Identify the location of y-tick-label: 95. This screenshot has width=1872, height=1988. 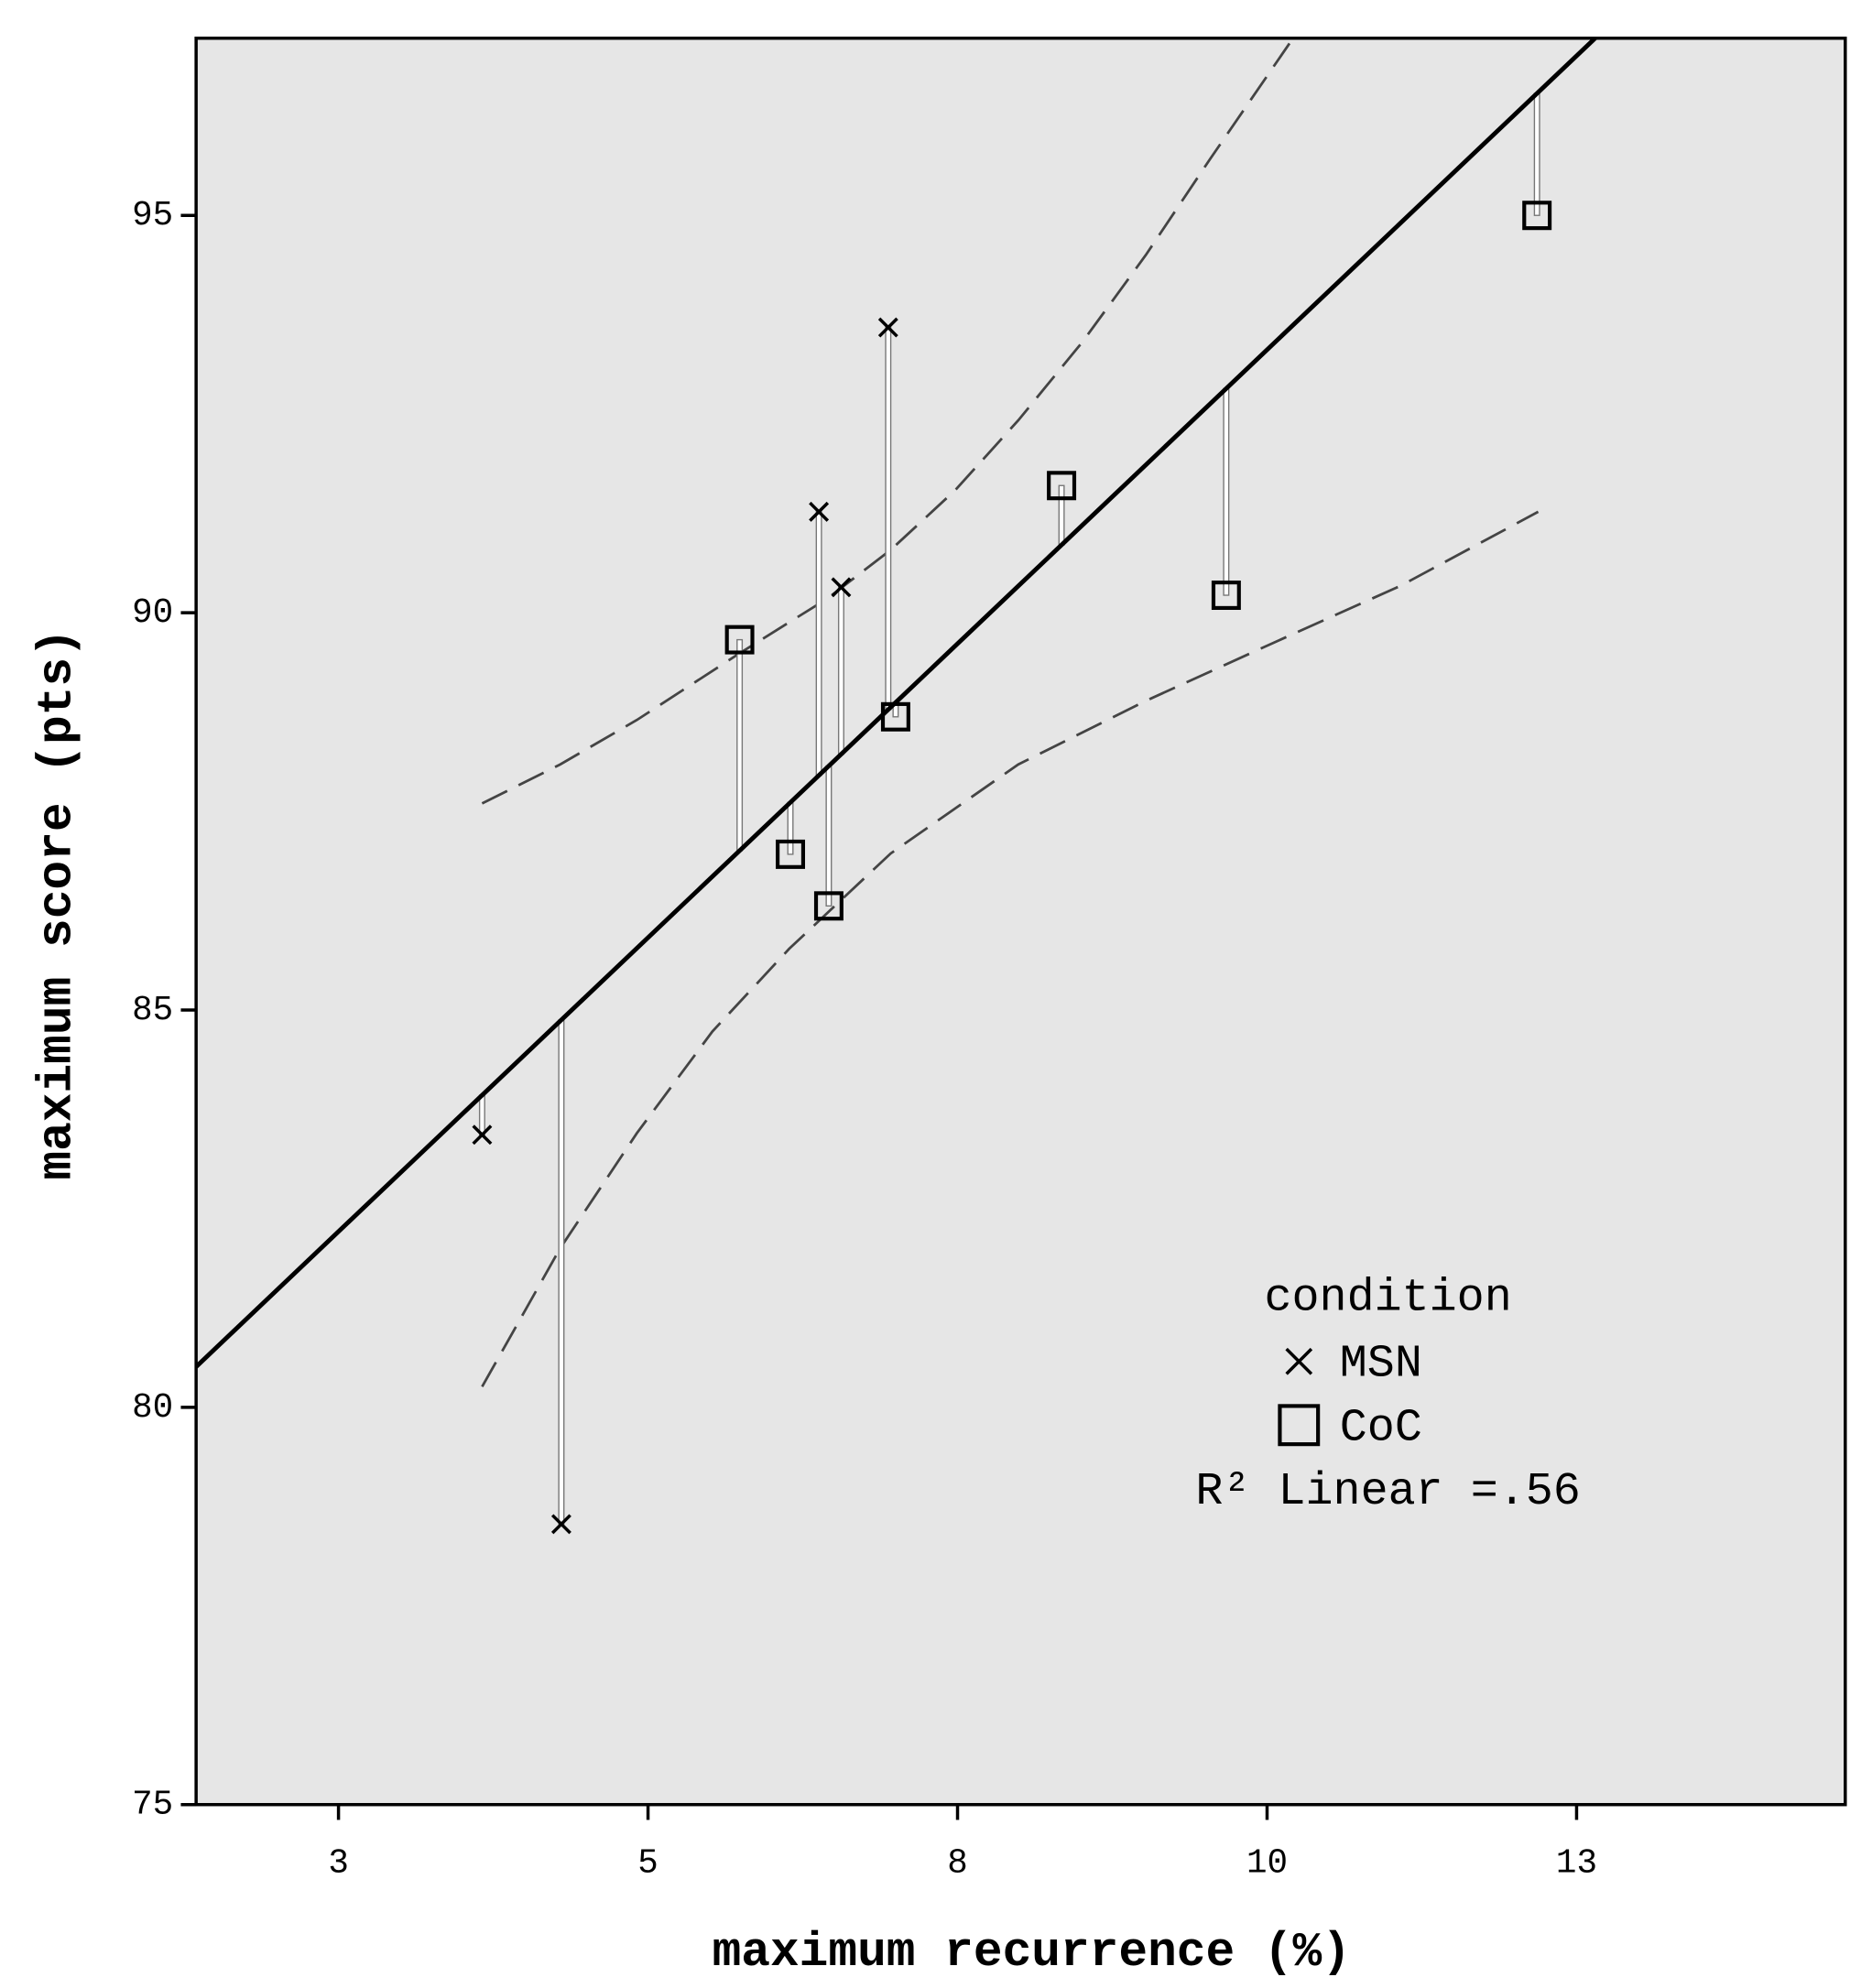
(152, 216).